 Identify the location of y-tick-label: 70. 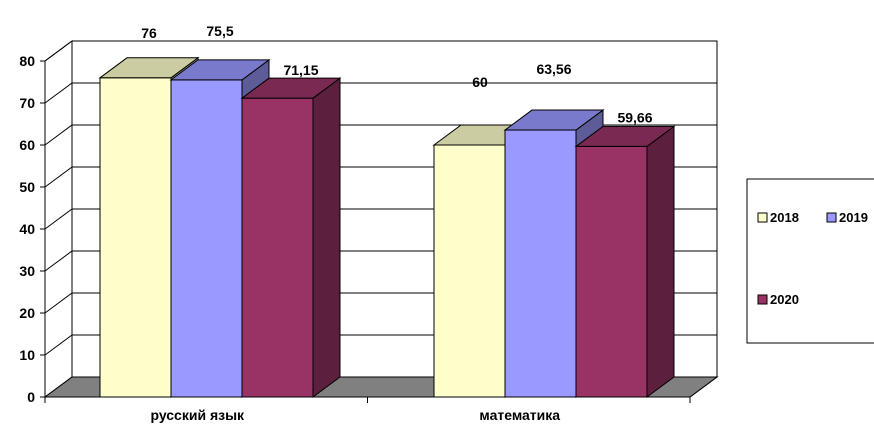
(27, 103).